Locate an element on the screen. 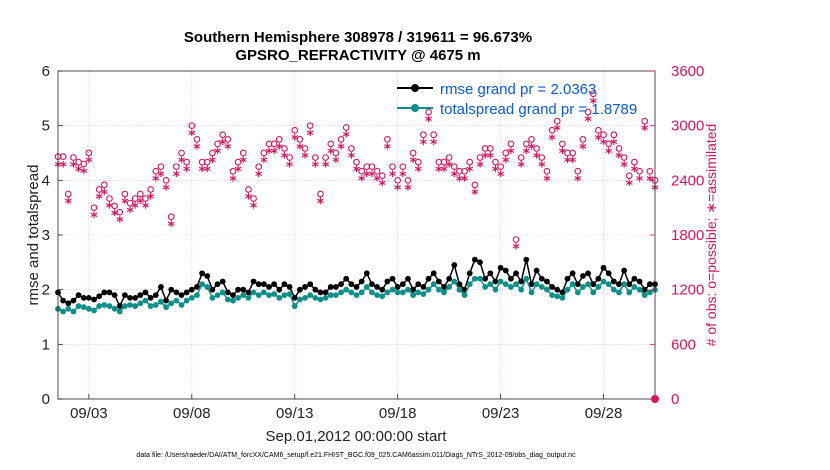 Image resolution: width=830 pixels, height=470 pixels. chart-title-line2: GPSRO_REFRACTIVITY @ 4675 m is located at coordinates (357, 55).